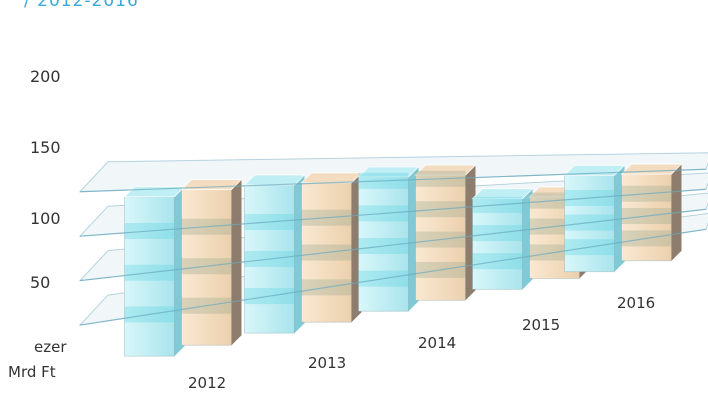 Image resolution: width=708 pixels, height=394 pixels. What do you see at coordinates (40, 282) in the screenshot?
I see `y-tick-50: 50` at bounding box center [40, 282].